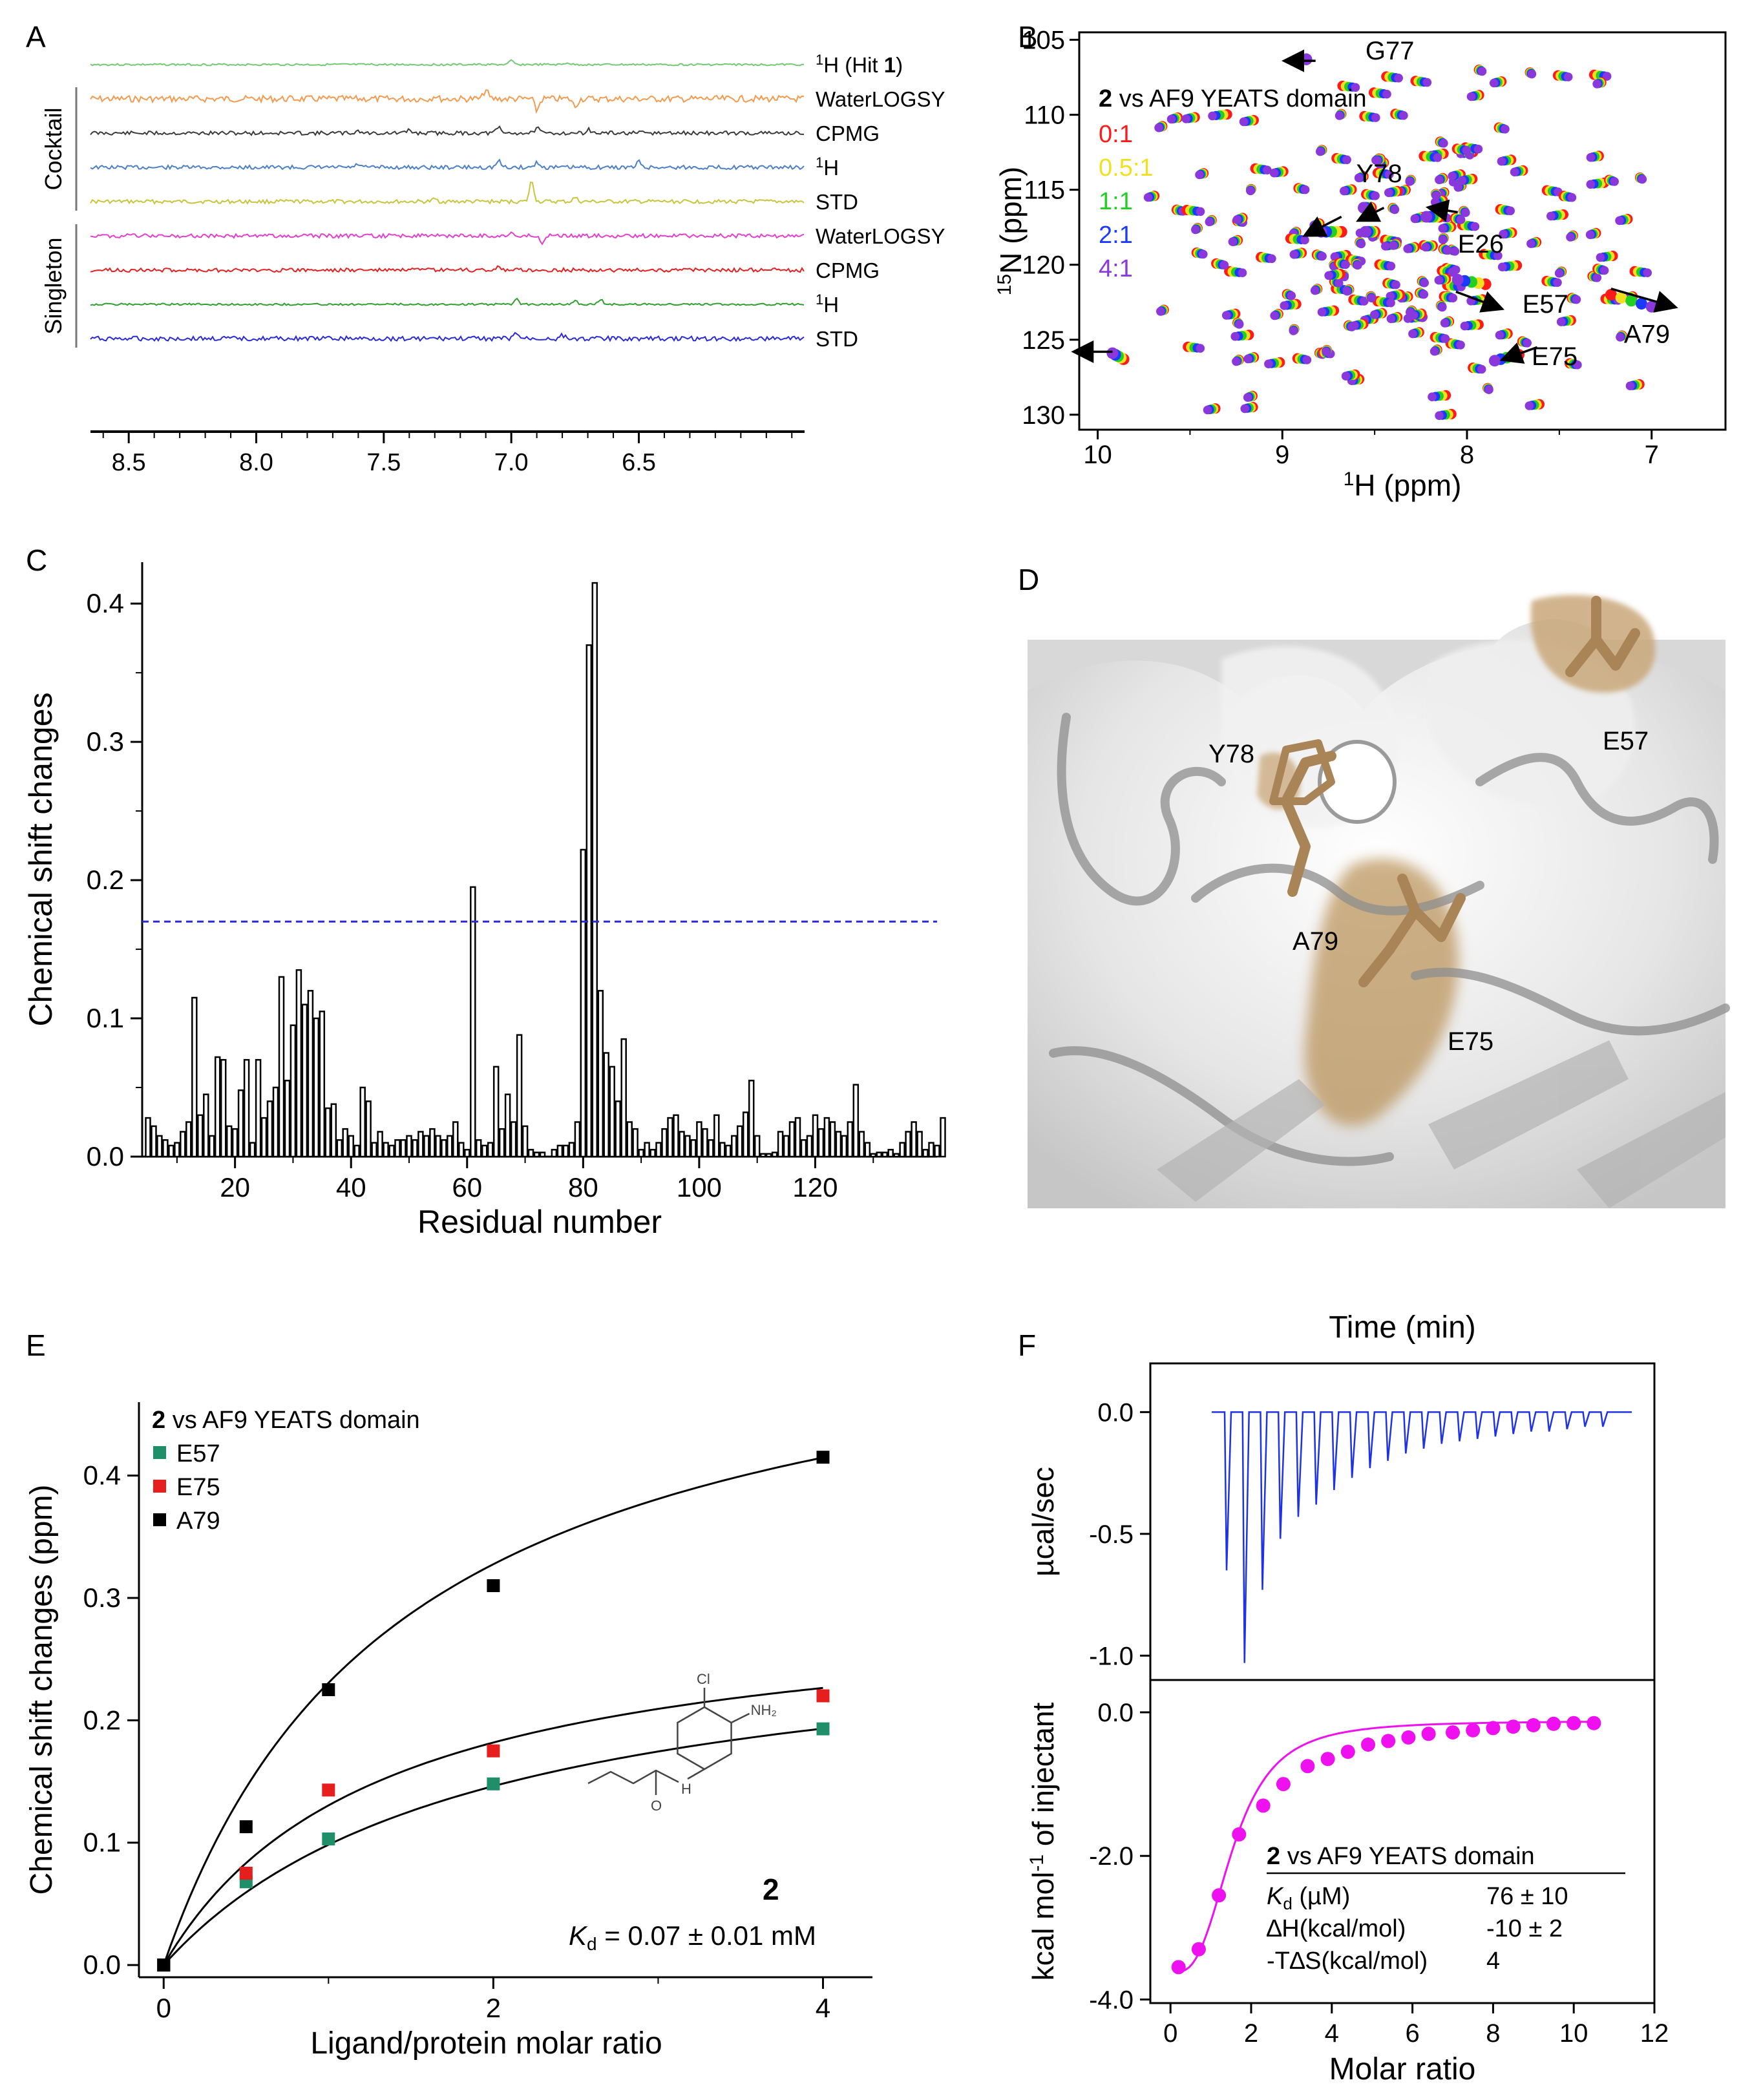 This screenshot has height=2100, width=1741. Describe the element at coordinates (1403, 485) in the screenshot. I see `axis-title-b-x: 1H (ppm)` at that location.